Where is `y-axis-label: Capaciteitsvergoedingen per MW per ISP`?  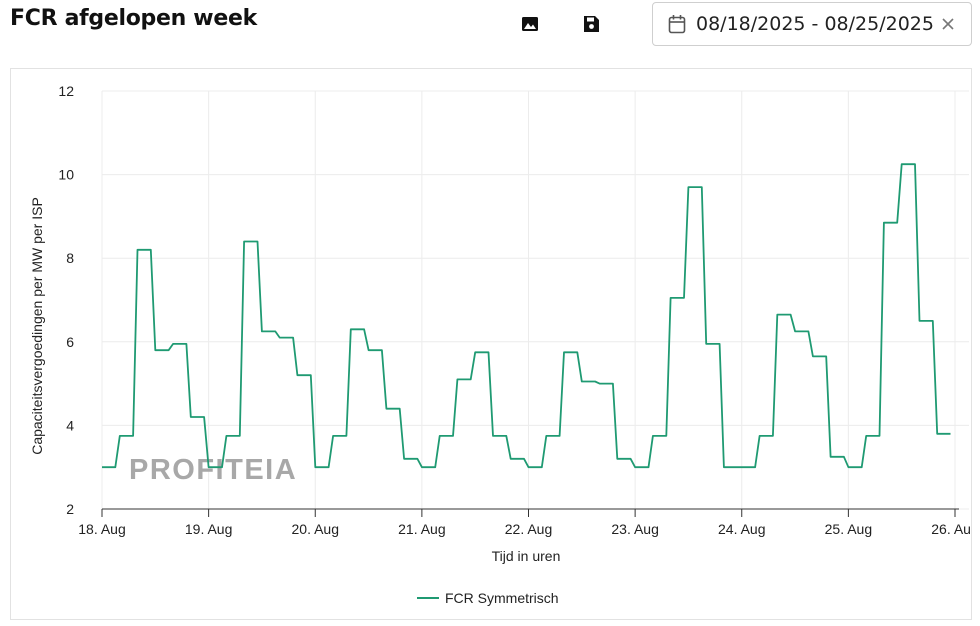 y-axis-label: Capaciteitsvergoedingen per MW per ISP is located at coordinates (37, 326).